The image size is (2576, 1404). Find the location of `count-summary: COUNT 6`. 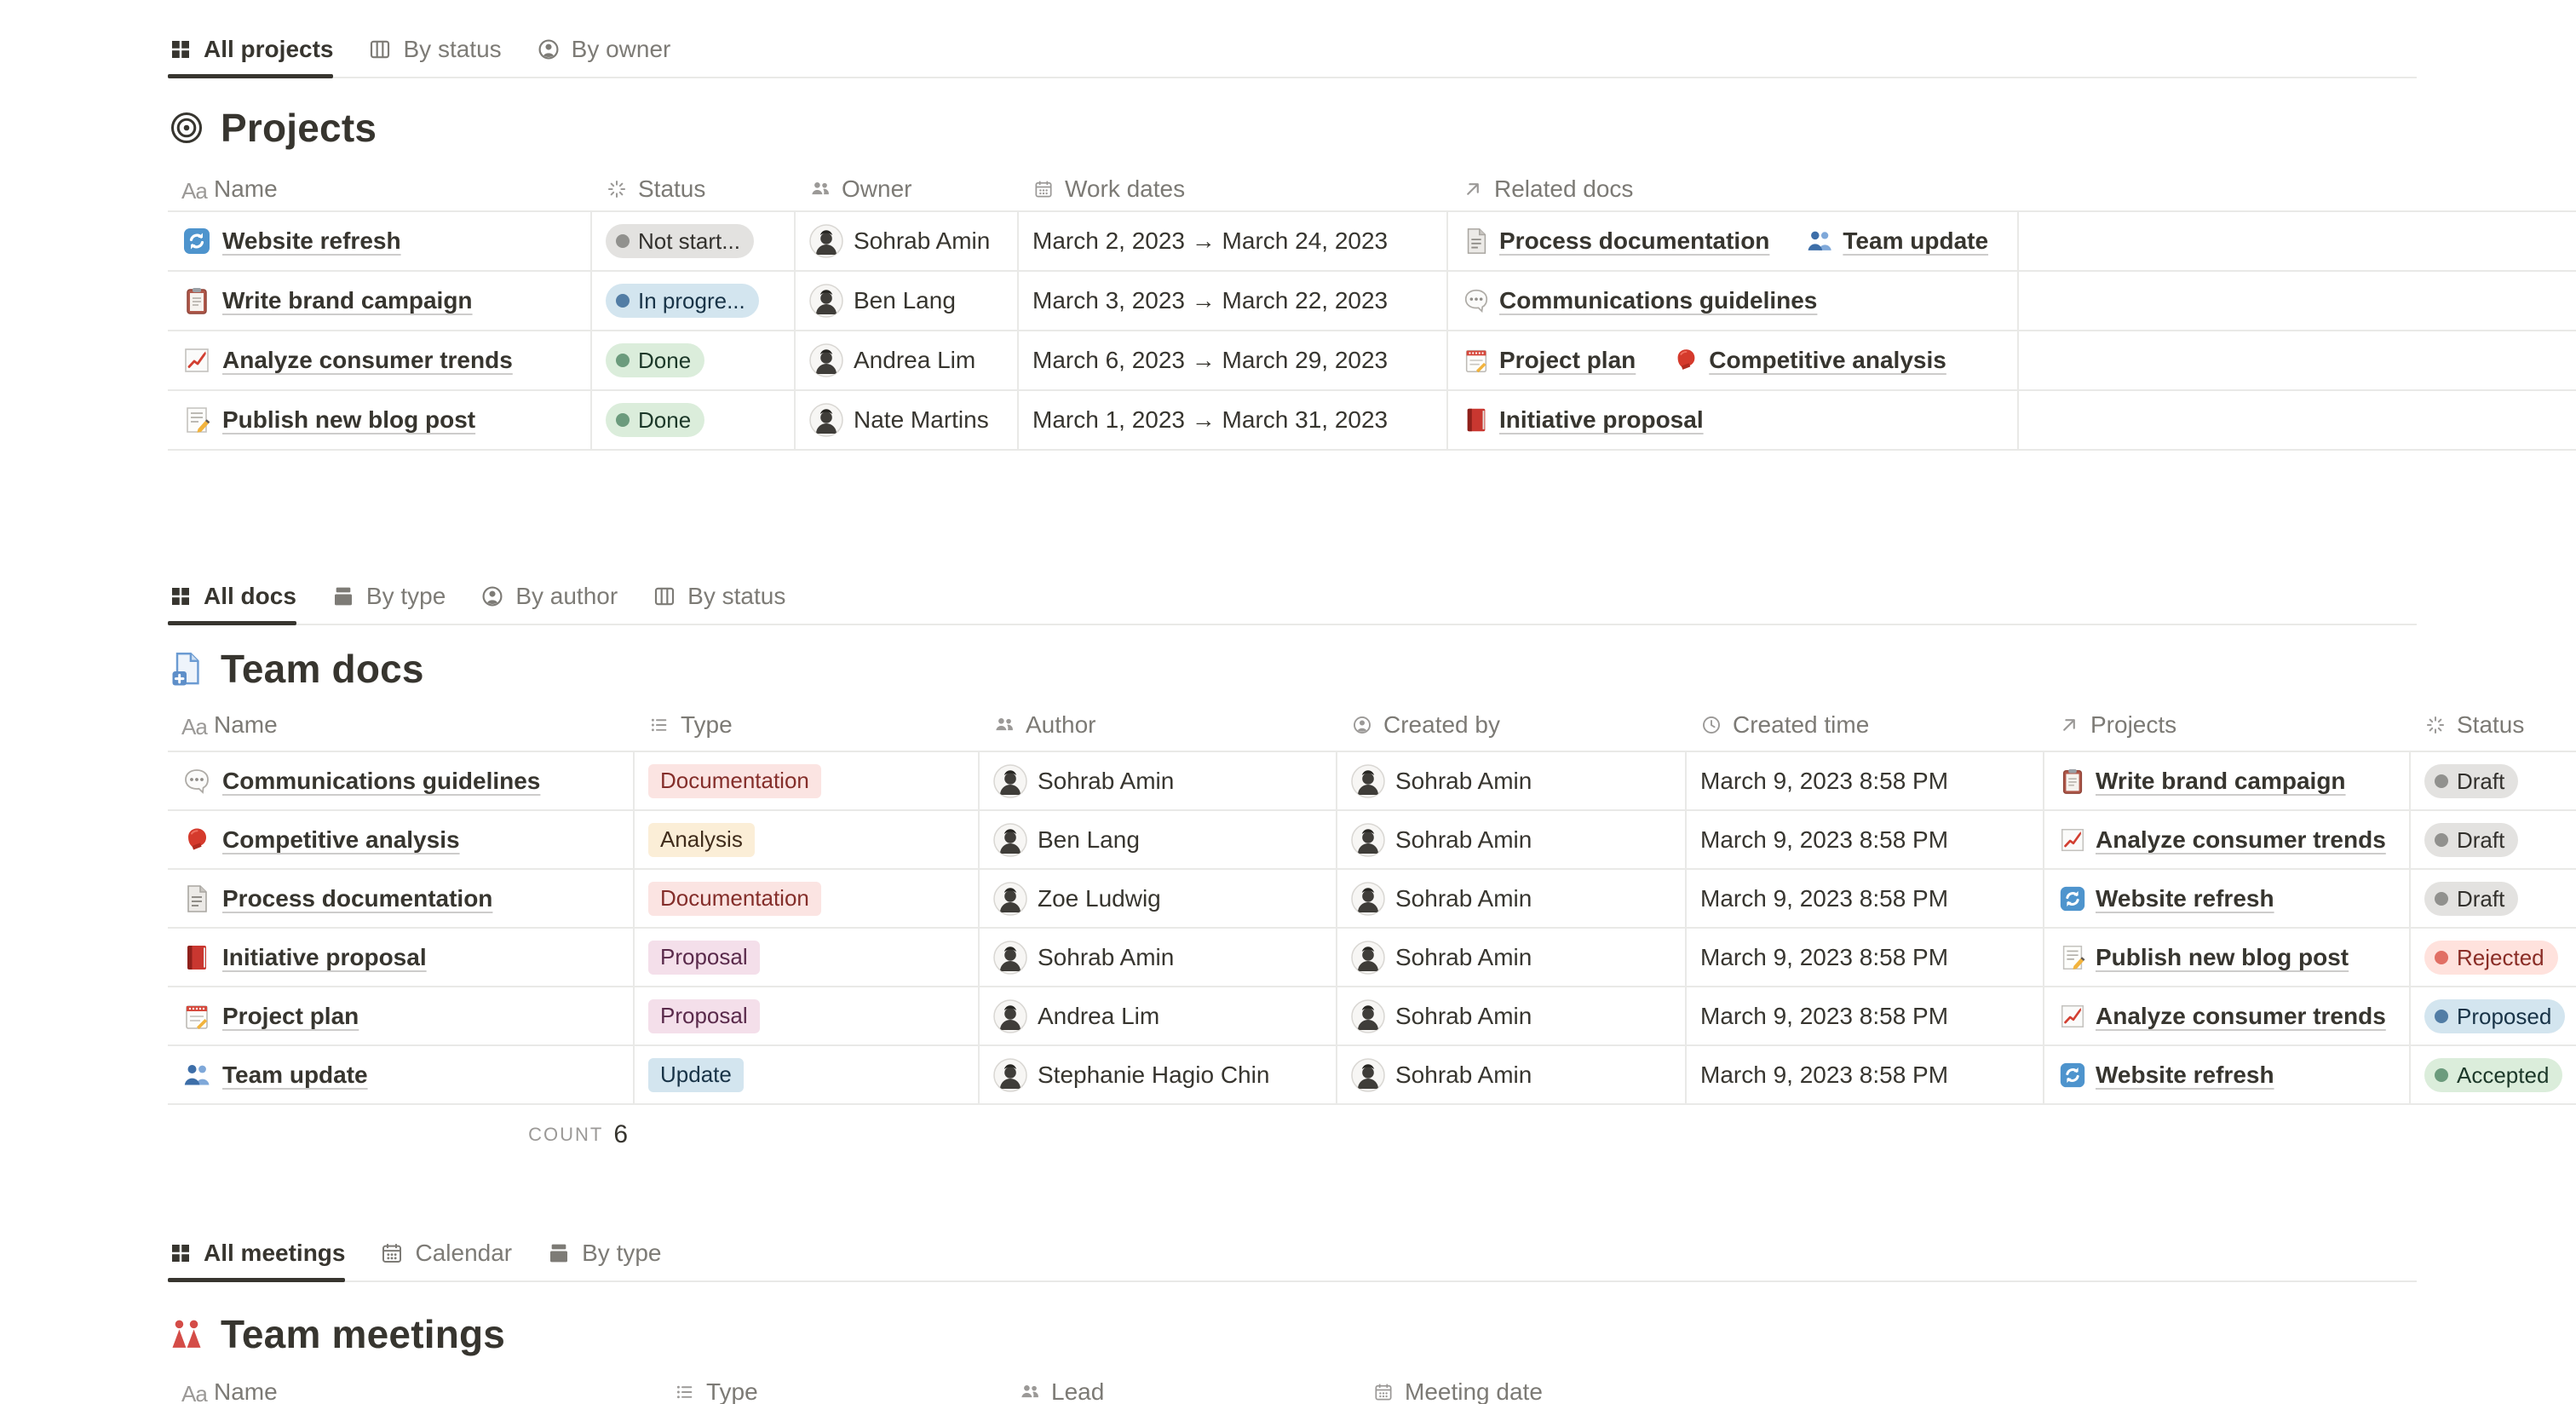

count-summary: COUNT 6 is located at coordinates (402, 1135).